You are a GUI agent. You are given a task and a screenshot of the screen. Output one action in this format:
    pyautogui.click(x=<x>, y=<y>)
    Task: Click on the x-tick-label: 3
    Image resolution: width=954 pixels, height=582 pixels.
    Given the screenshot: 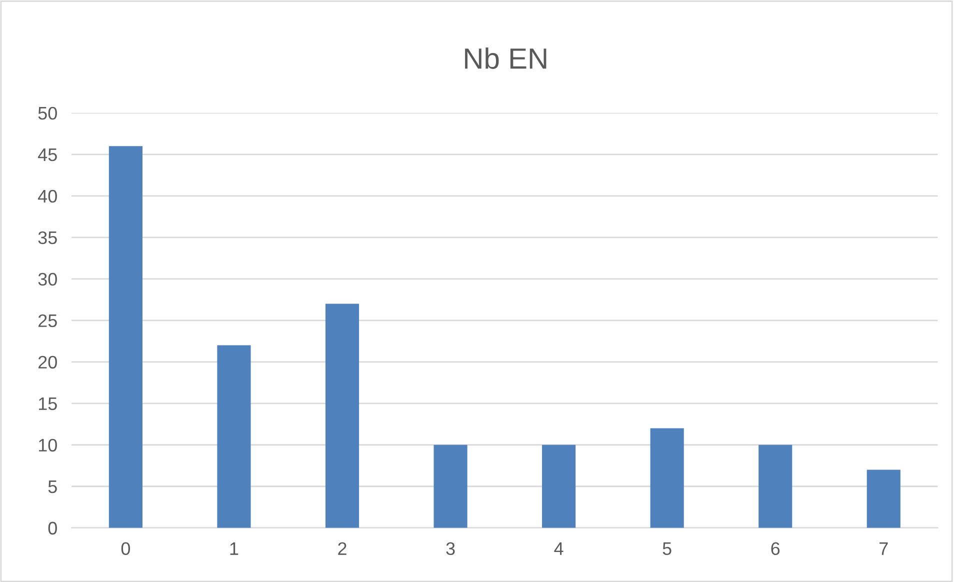 What is the action you would take?
    pyautogui.click(x=450, y=549)
    